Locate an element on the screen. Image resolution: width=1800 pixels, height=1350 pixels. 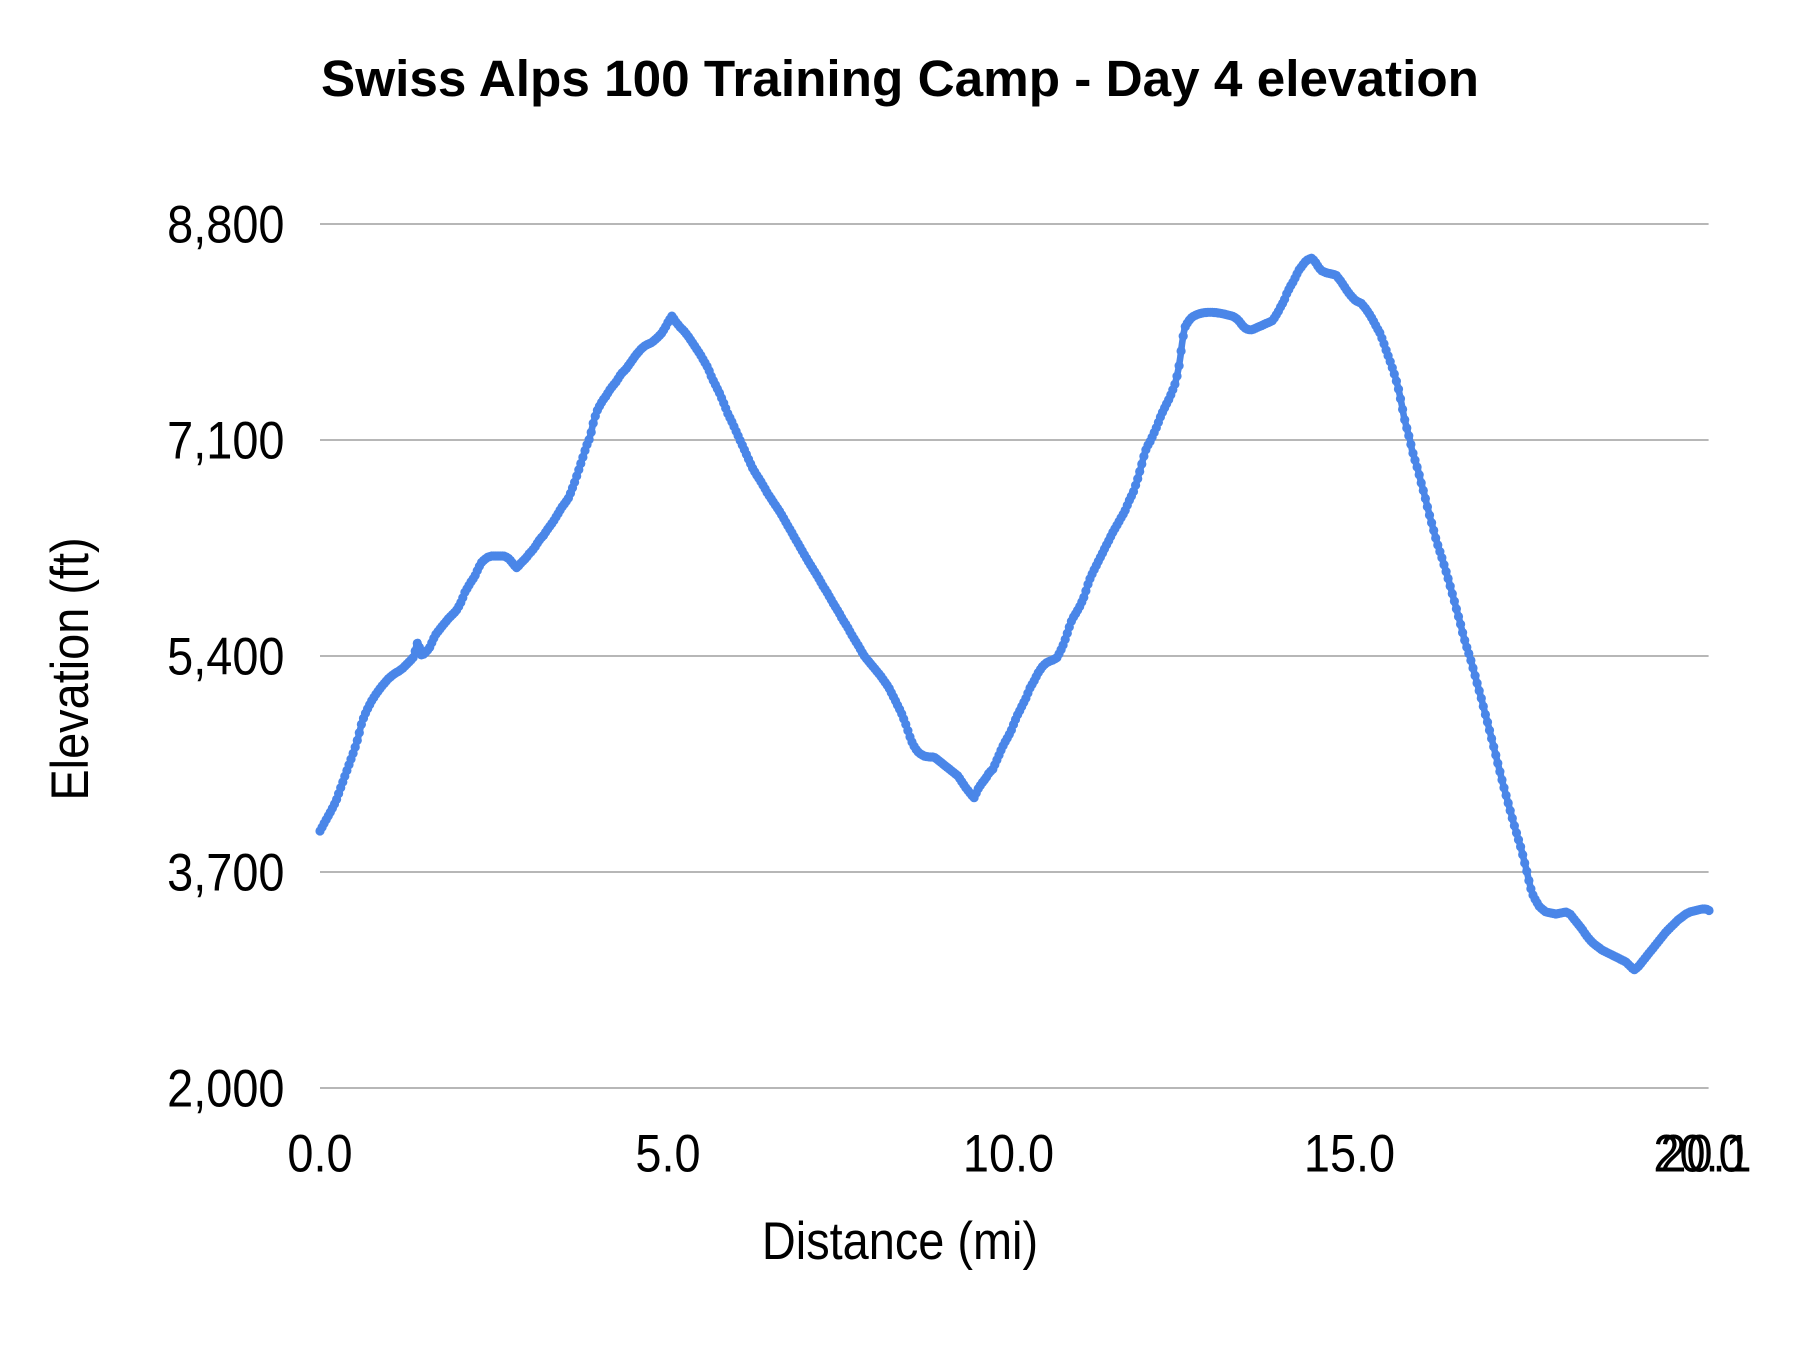
svg-text: 5,400 is located at coordinates (225, 656).